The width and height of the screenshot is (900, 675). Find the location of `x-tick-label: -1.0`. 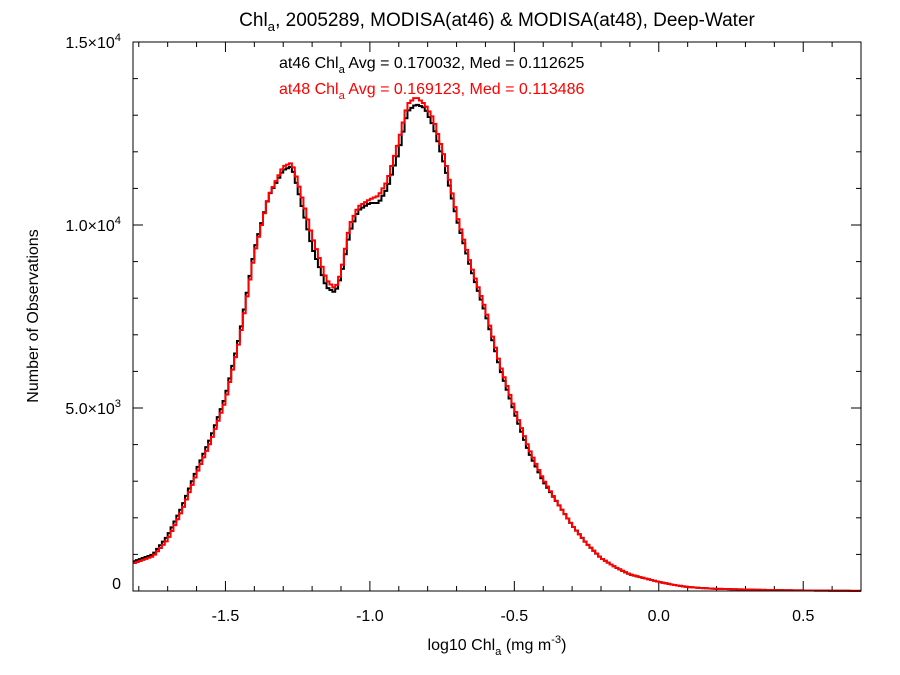

x-tick-label: -1.0 is located at coordinates (370, 616).